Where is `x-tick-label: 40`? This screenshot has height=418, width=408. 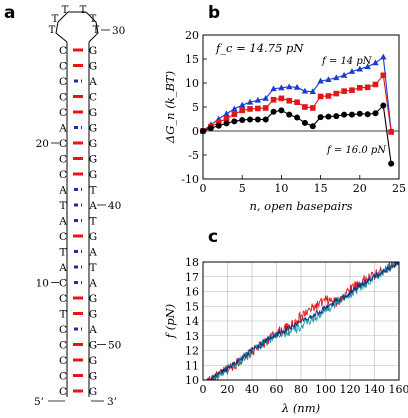
x-tick-label: 40 is located at coordinates (252, 389).